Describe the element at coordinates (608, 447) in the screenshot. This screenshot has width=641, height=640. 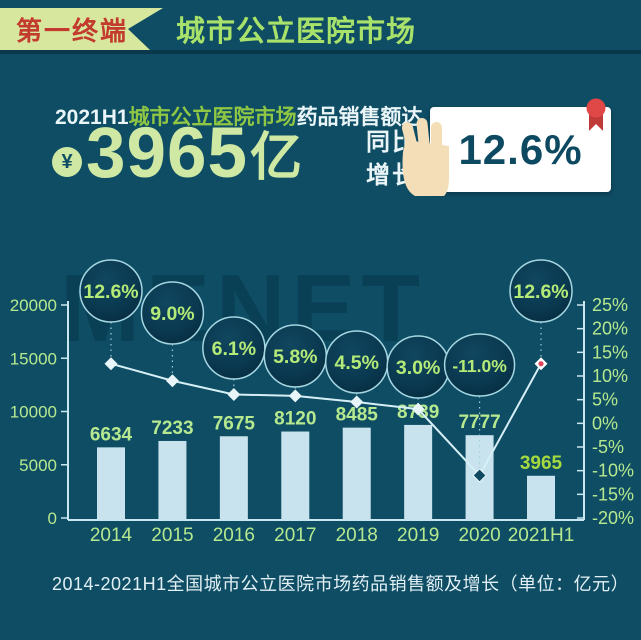
I see `right-axis-label: -5%` at that location.